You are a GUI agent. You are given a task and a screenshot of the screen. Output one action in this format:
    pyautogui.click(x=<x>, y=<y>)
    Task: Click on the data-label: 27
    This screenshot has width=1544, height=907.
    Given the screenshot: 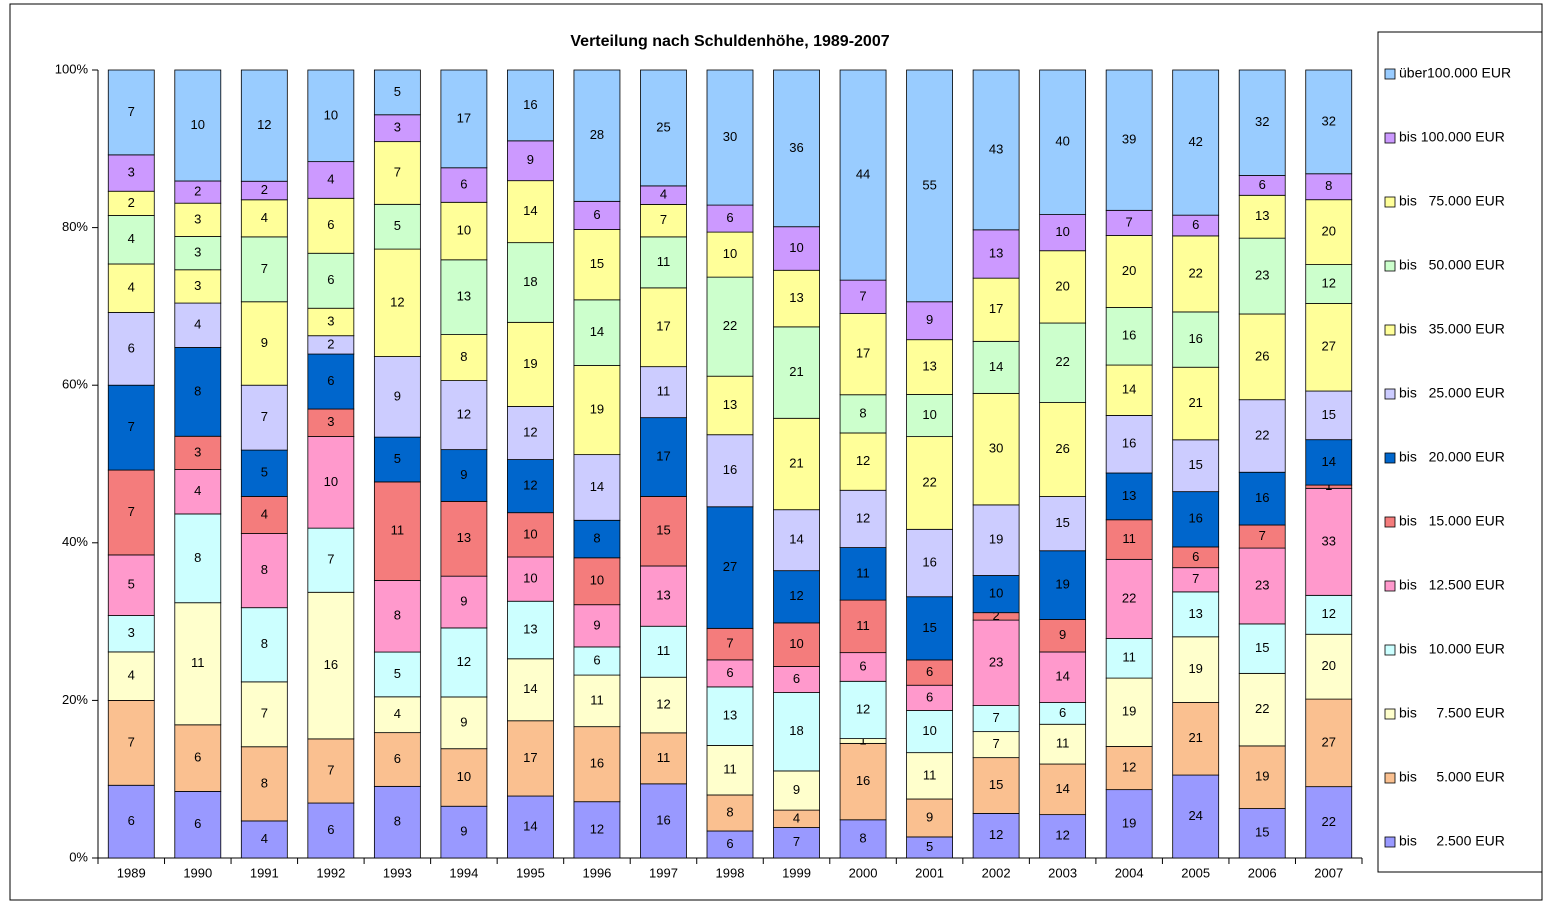 What is the action you would take?
    pyautogui.click(x=1329, y=741)
    